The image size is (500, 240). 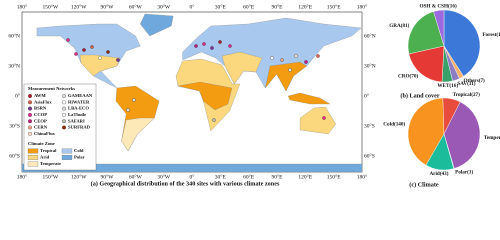 What do you see at coordinates (438, 6) in the screenshot?
I see `slice-label: OSH & CSH(16)` at bounding box center [438, 6].